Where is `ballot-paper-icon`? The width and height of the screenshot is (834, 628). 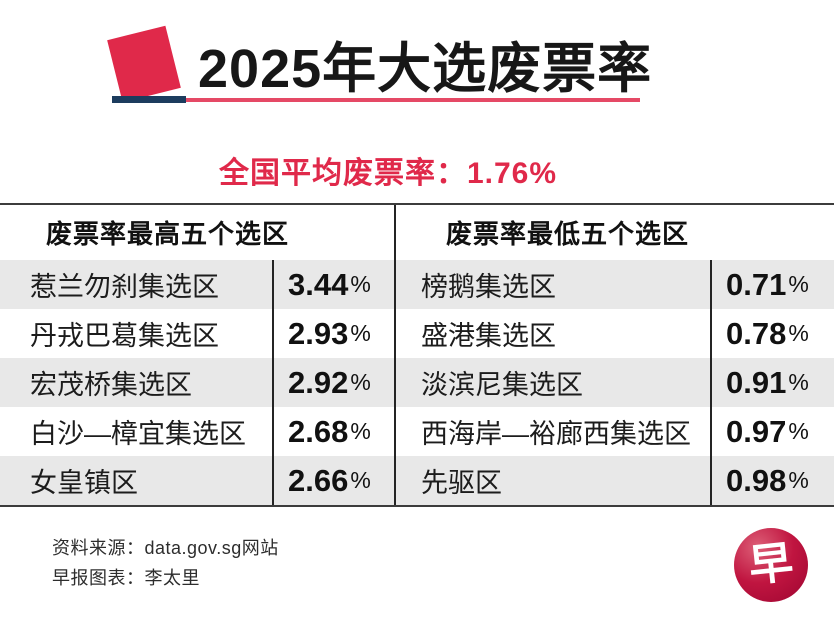 ballot-paper-icon is located at coordinates (144, 64).